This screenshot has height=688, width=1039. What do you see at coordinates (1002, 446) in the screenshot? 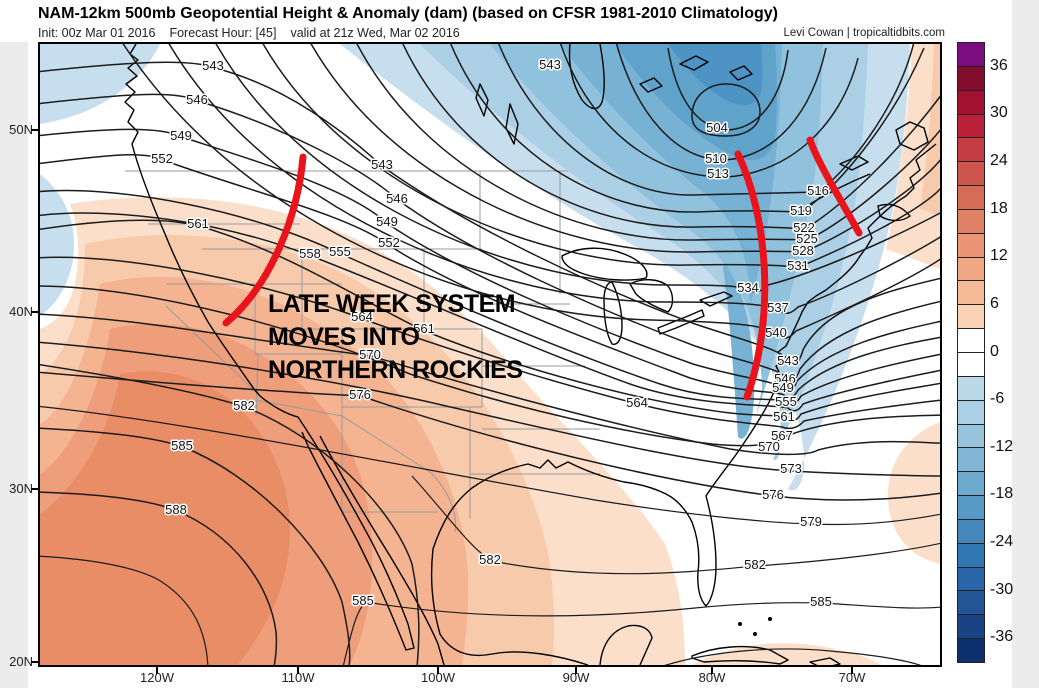
I see `colorbar-tick-label: -12` at bounding box center [1002, 446].